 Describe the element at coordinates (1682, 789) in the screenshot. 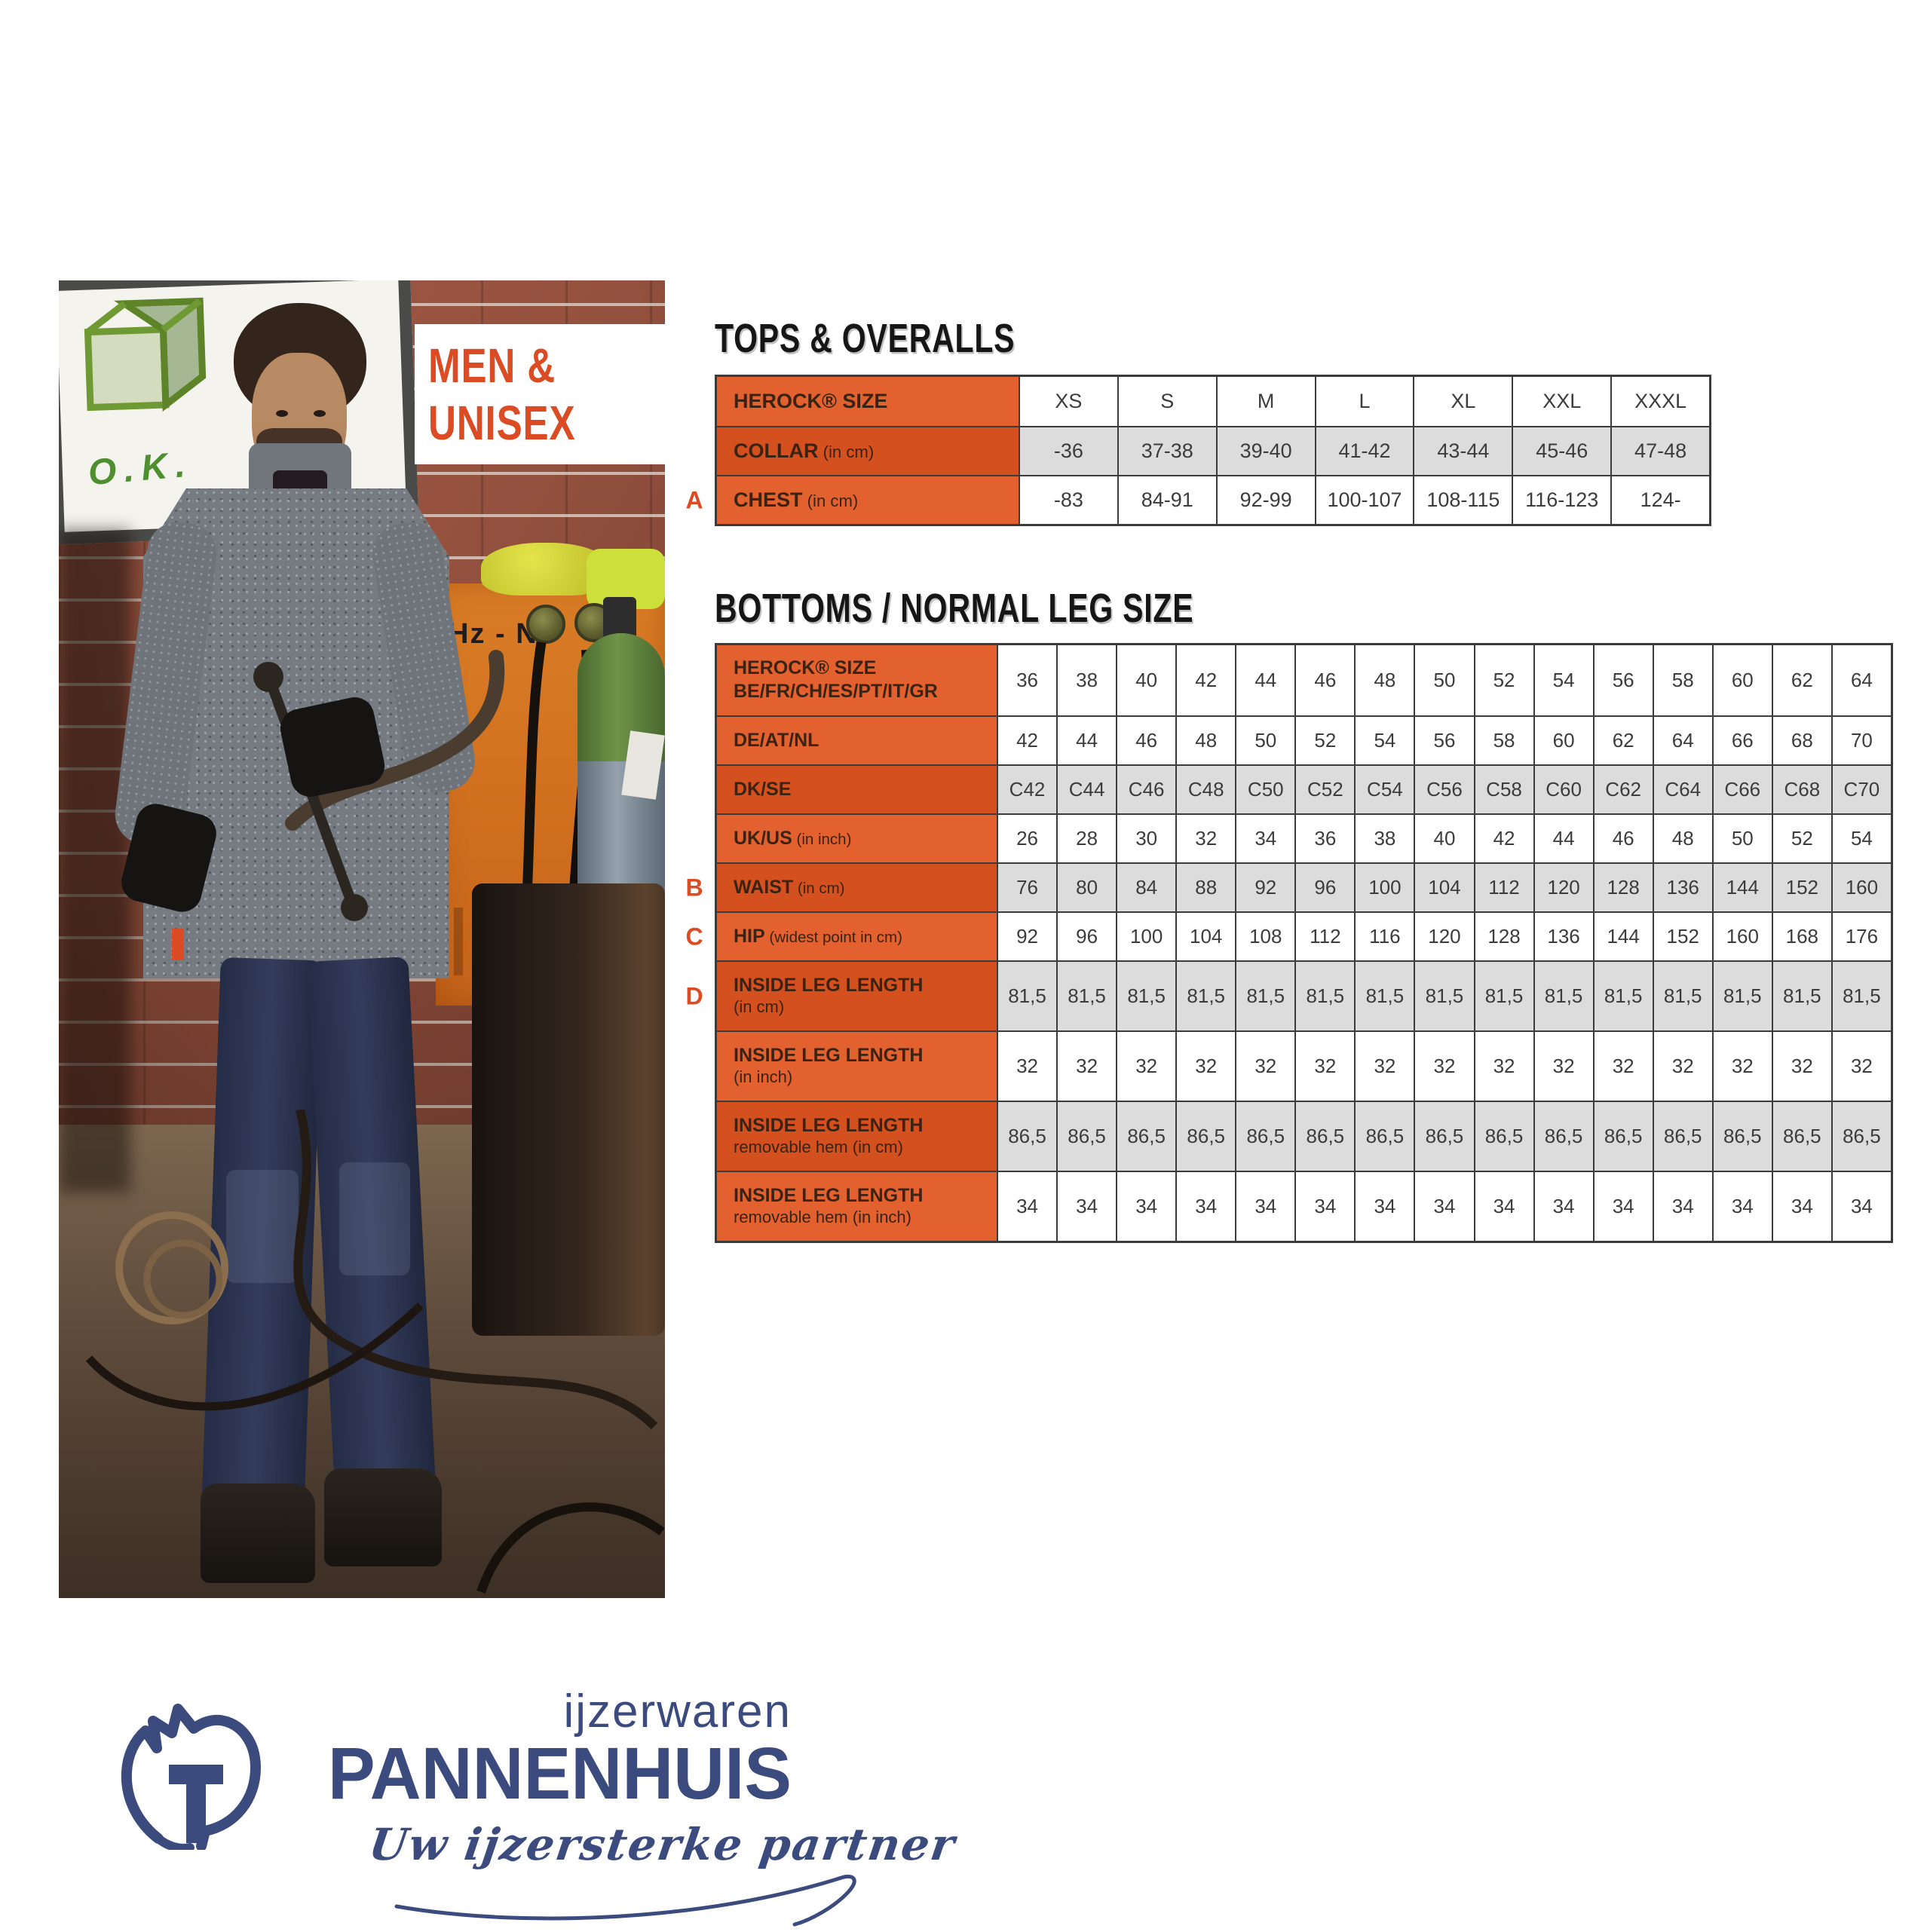

I see `size-cell: C64` at that location.